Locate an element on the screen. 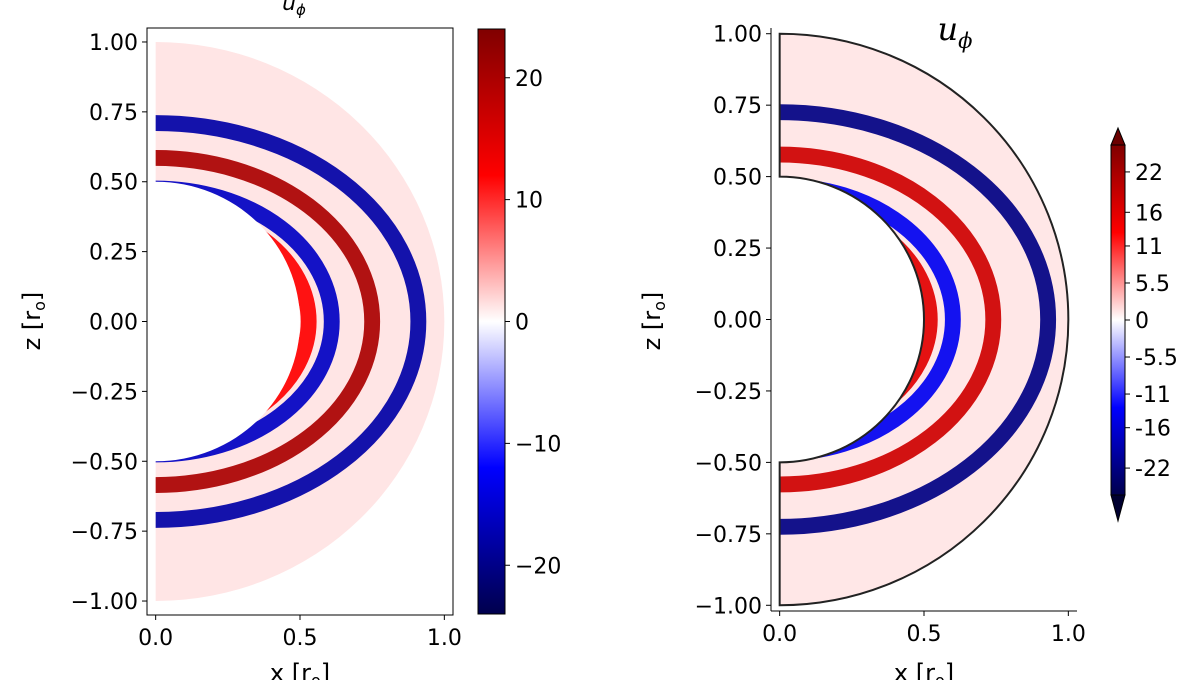 The image size is (1200, 680). right-y-tick-label: 1.00 is located at coordinates (737, 35).